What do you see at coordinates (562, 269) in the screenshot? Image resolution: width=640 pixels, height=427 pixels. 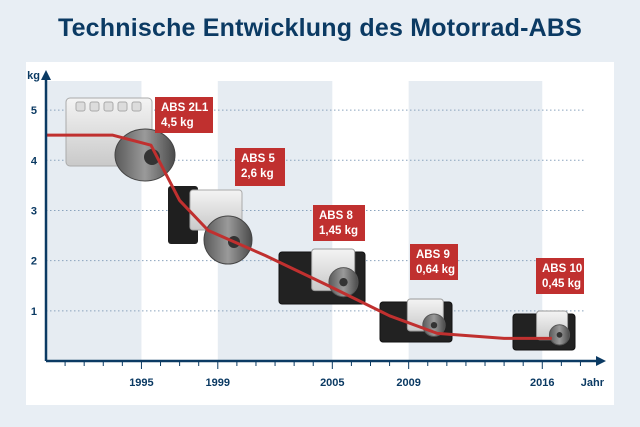 I see `label-name: ABS 10` at bounding box center [562, 269].